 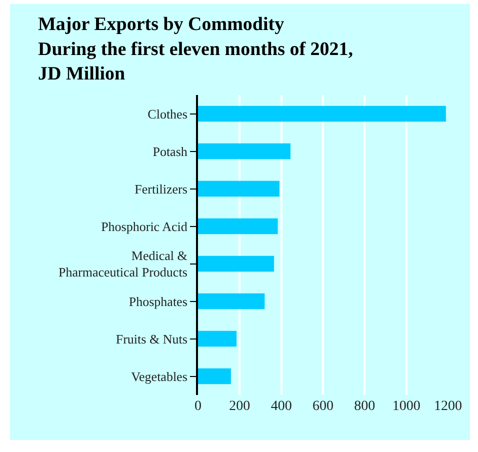 What do you see at coordinates (365, 406) in the screenshot?
I see `x-tick-label: 800` at bounding box center [365, 406].